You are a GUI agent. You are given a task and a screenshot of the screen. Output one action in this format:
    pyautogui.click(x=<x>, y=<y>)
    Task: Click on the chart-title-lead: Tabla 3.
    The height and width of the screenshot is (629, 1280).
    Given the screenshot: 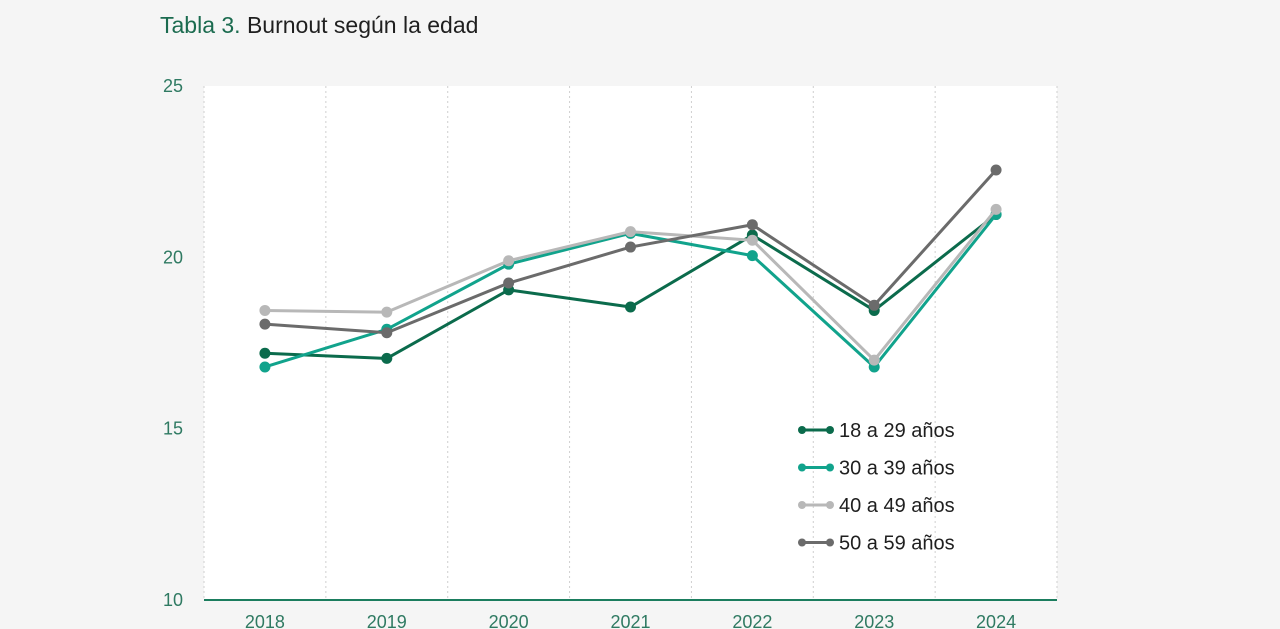 What is the action you would take?
    pyautogui.click(x=200, y=25)
    